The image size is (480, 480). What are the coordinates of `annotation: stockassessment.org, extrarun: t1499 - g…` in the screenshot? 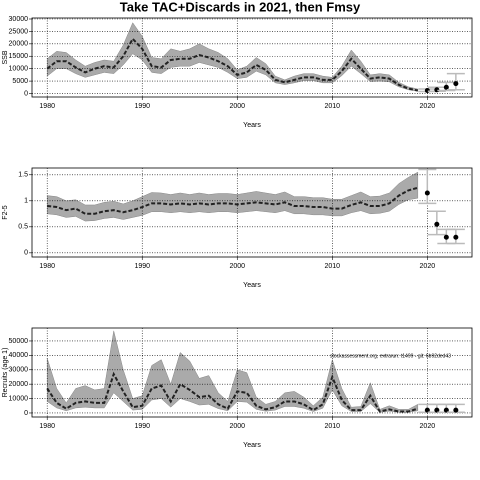 It's located at (390, 356).